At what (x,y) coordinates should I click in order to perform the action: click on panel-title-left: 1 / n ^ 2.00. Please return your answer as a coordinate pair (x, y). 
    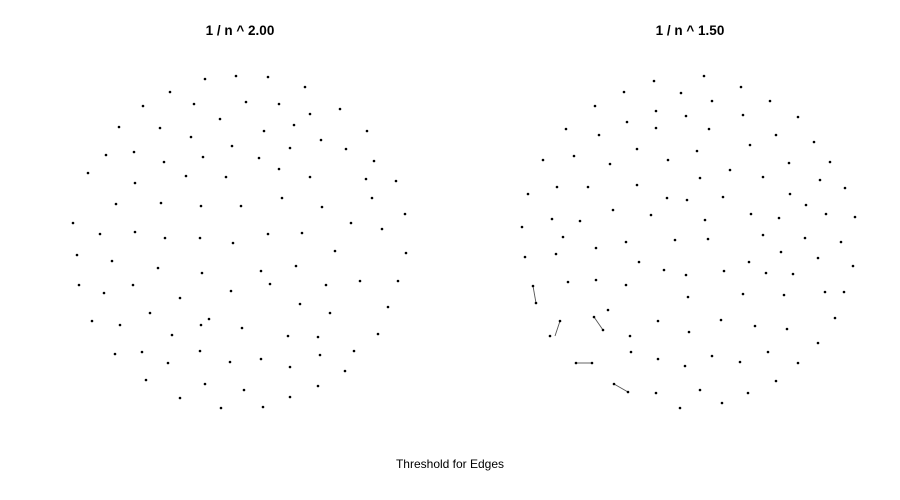
    Looking at the image, I should click on (240, 30).